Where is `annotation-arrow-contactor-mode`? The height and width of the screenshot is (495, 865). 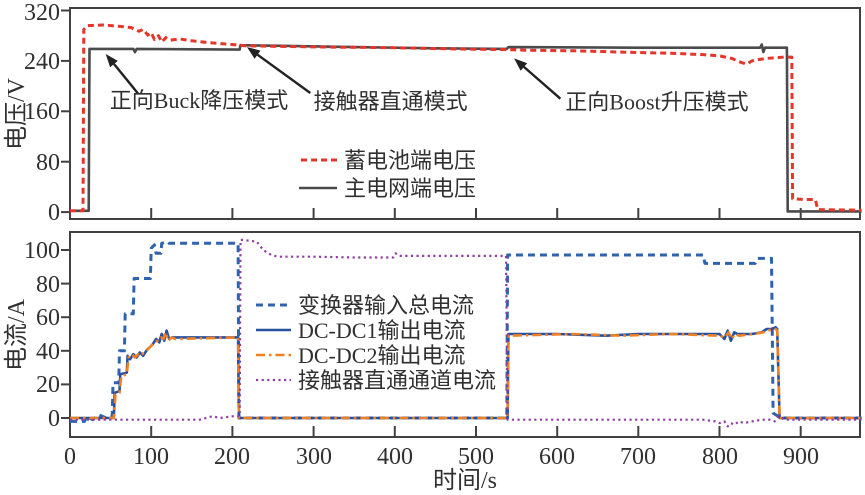
annotation-arrow-contactor-mode is located at coordinates (284, 73).